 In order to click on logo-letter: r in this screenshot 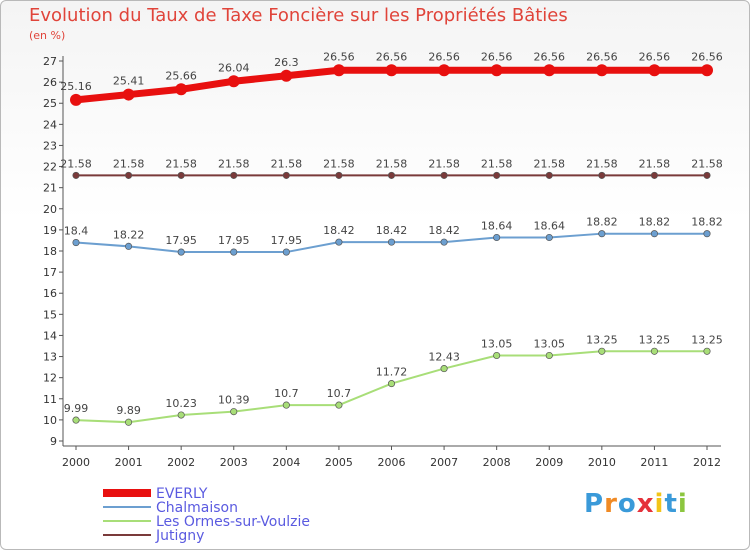, I will do `click(611, 504)`.